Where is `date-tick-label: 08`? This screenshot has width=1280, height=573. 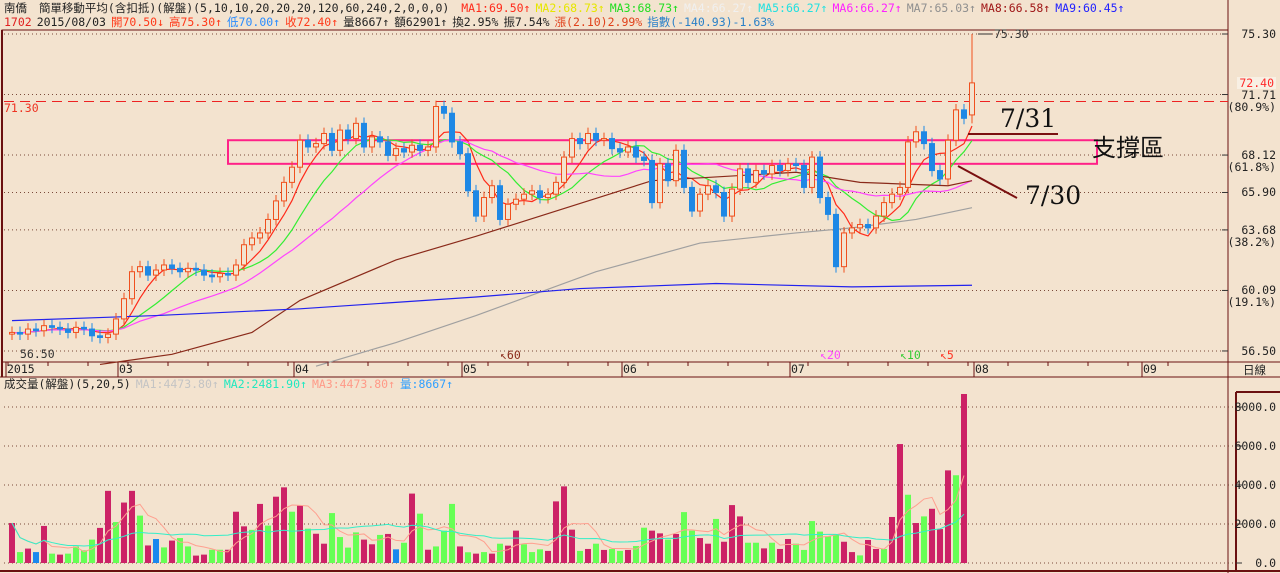 date-tick-label: 08 is located at coordinates (982, 369).